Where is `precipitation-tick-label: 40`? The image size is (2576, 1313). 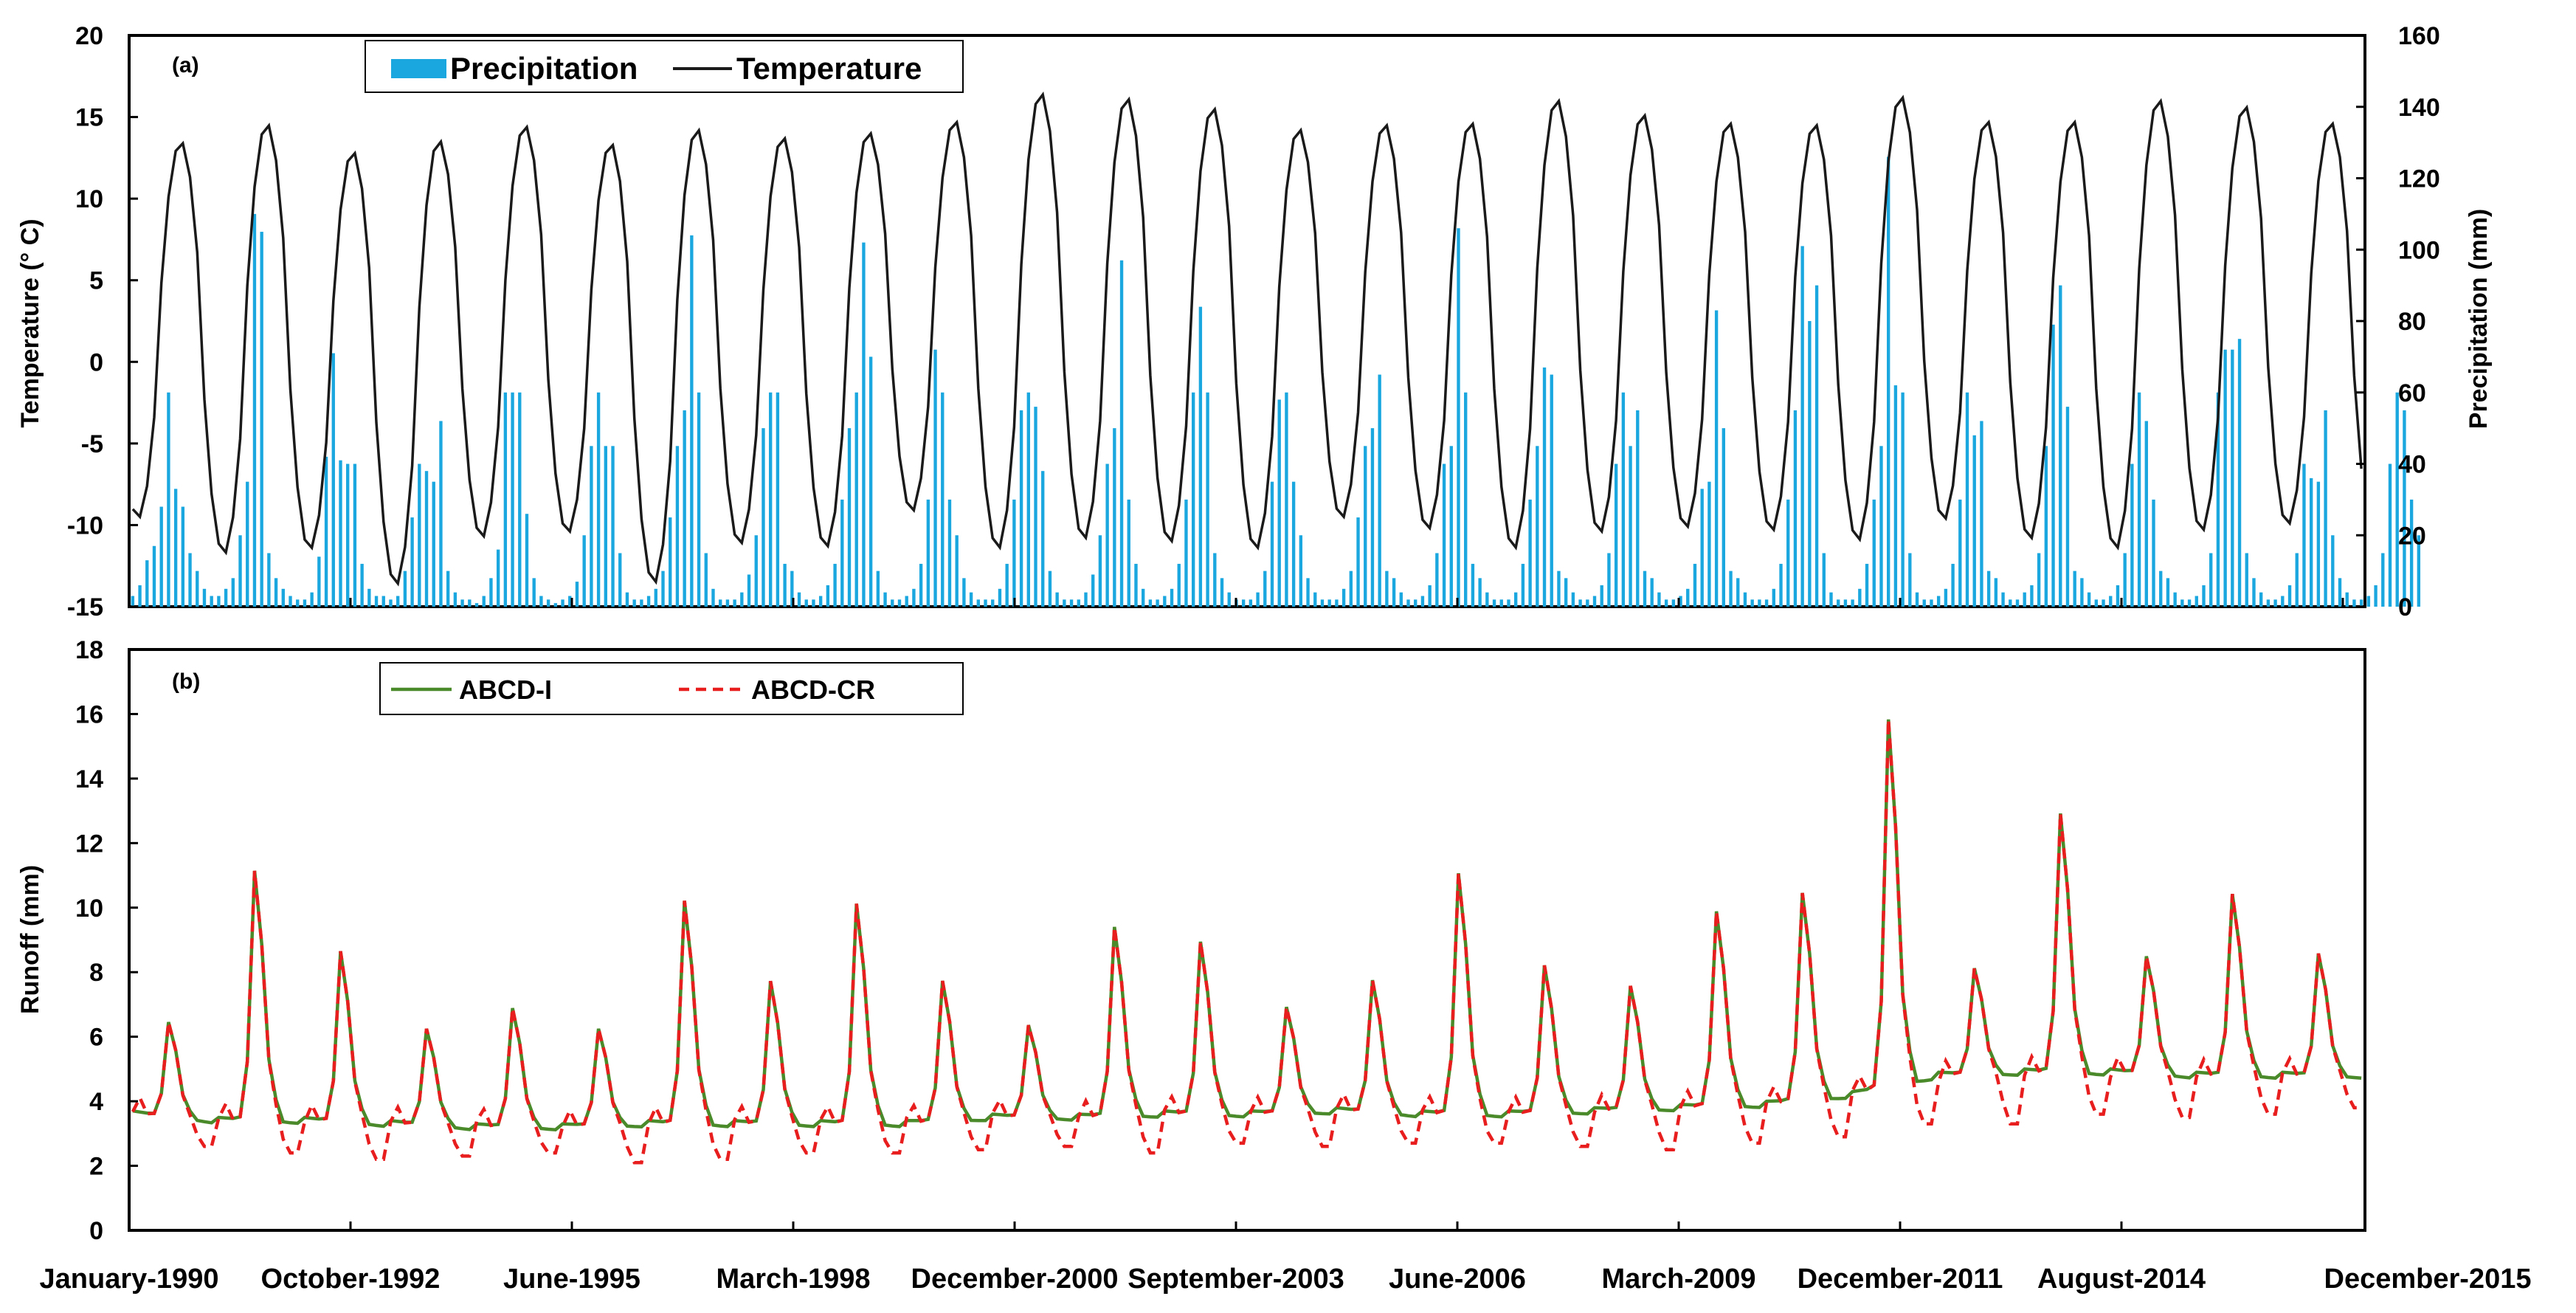 precipitation-tick-label: 40 is located at coordinates (2412, 465).